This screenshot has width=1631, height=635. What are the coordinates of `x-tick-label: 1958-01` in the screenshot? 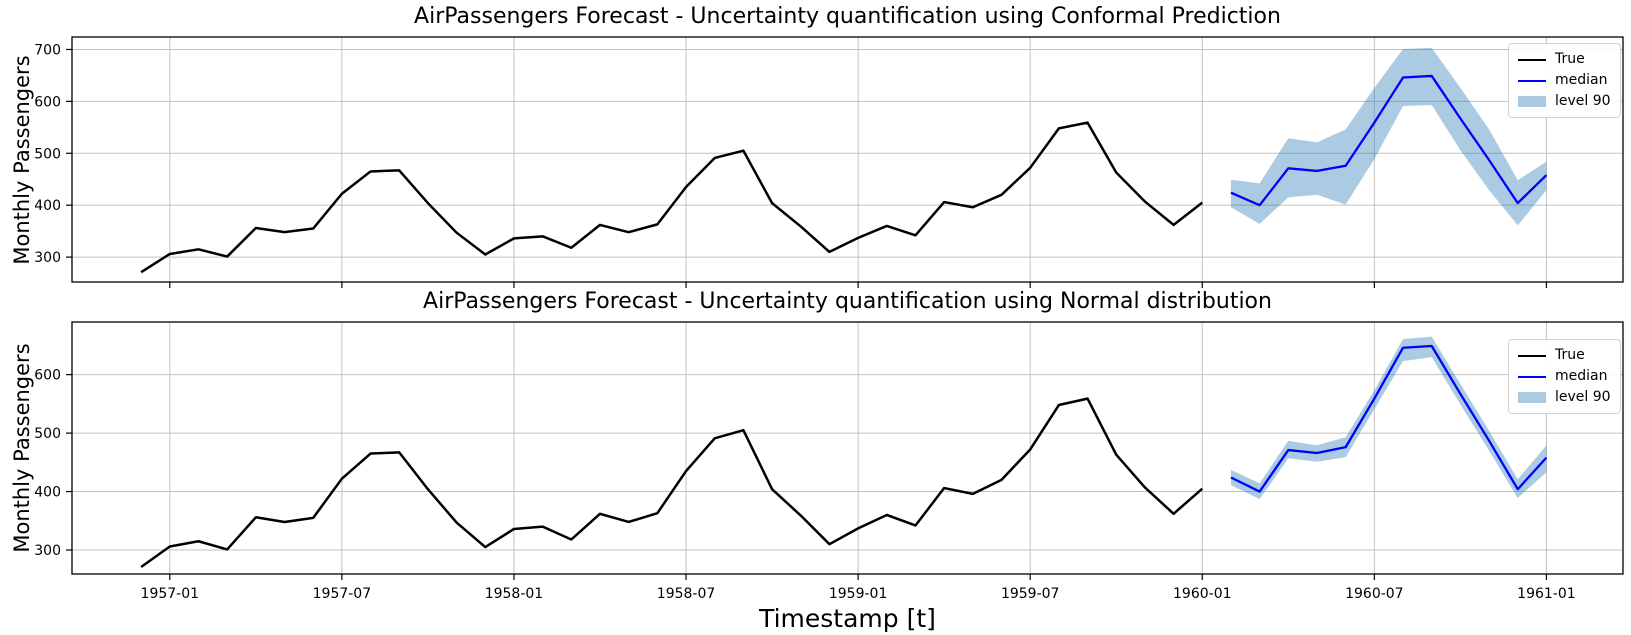 It's located at (514, 594).